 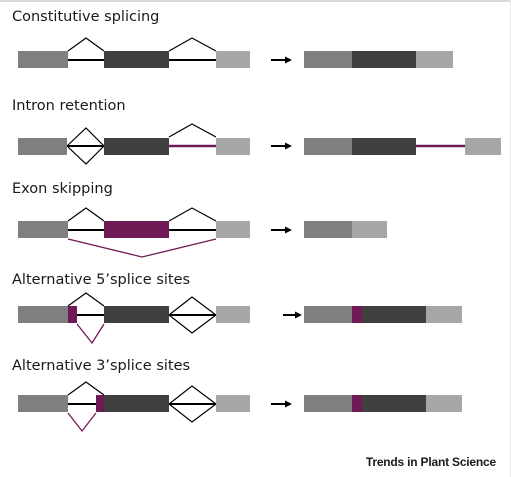 I want to click on pre-mrna-intron-retention, so click(x=134, y=144).